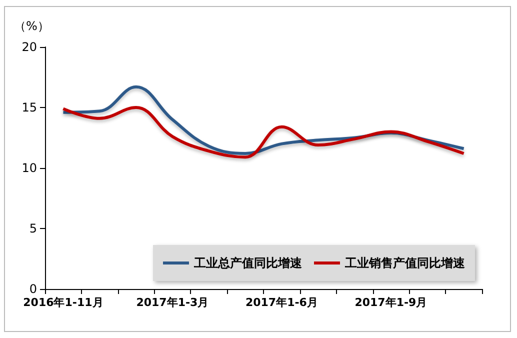  Describe the element at coordinates (29, 47) in the screenshot. I see `y-tick-label: 20` at that location.